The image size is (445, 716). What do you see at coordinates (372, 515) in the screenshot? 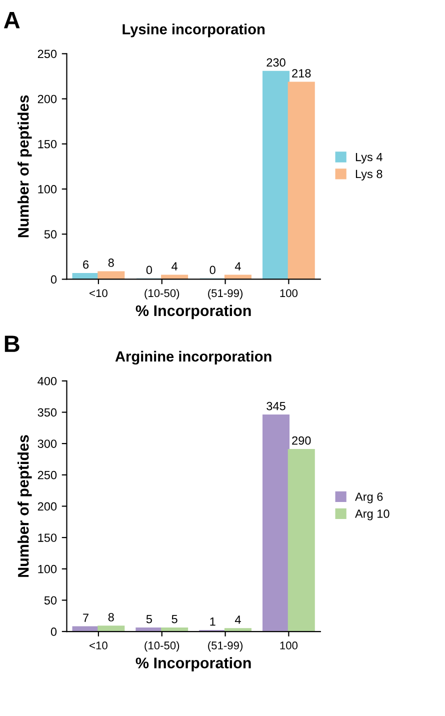
I see `legend-label: Arg 10` at bounding box center [372, 515].